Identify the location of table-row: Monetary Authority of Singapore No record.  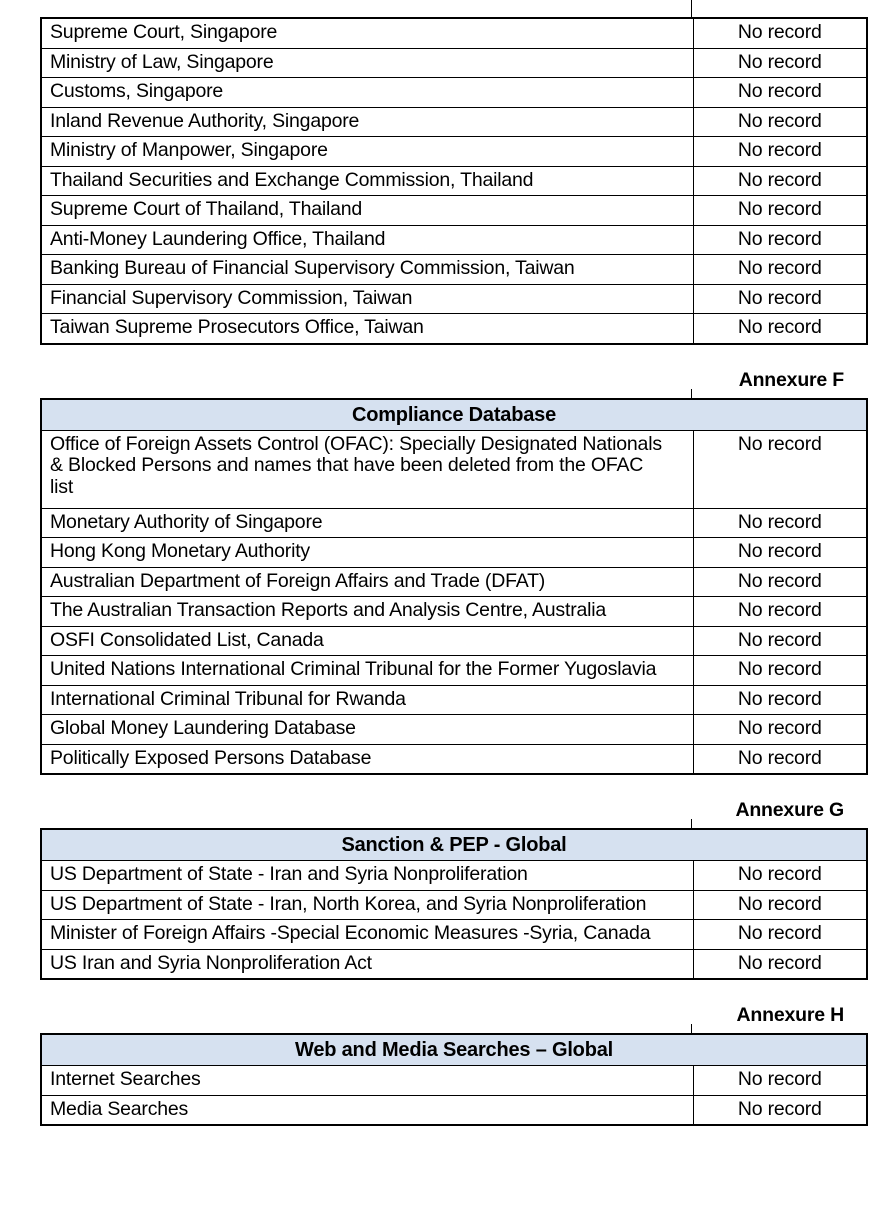
(454, 522).